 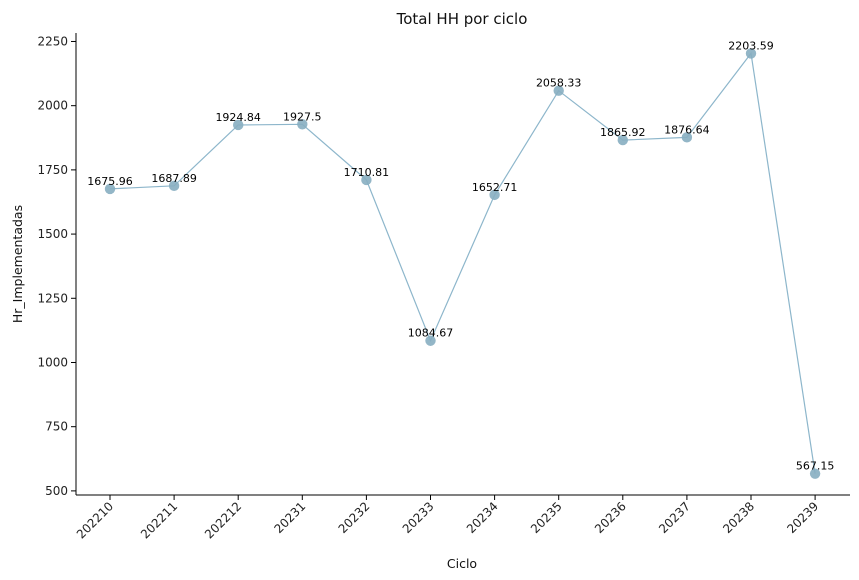 I want to click on x-tick-label: 202211, so click(x=159, y=520).